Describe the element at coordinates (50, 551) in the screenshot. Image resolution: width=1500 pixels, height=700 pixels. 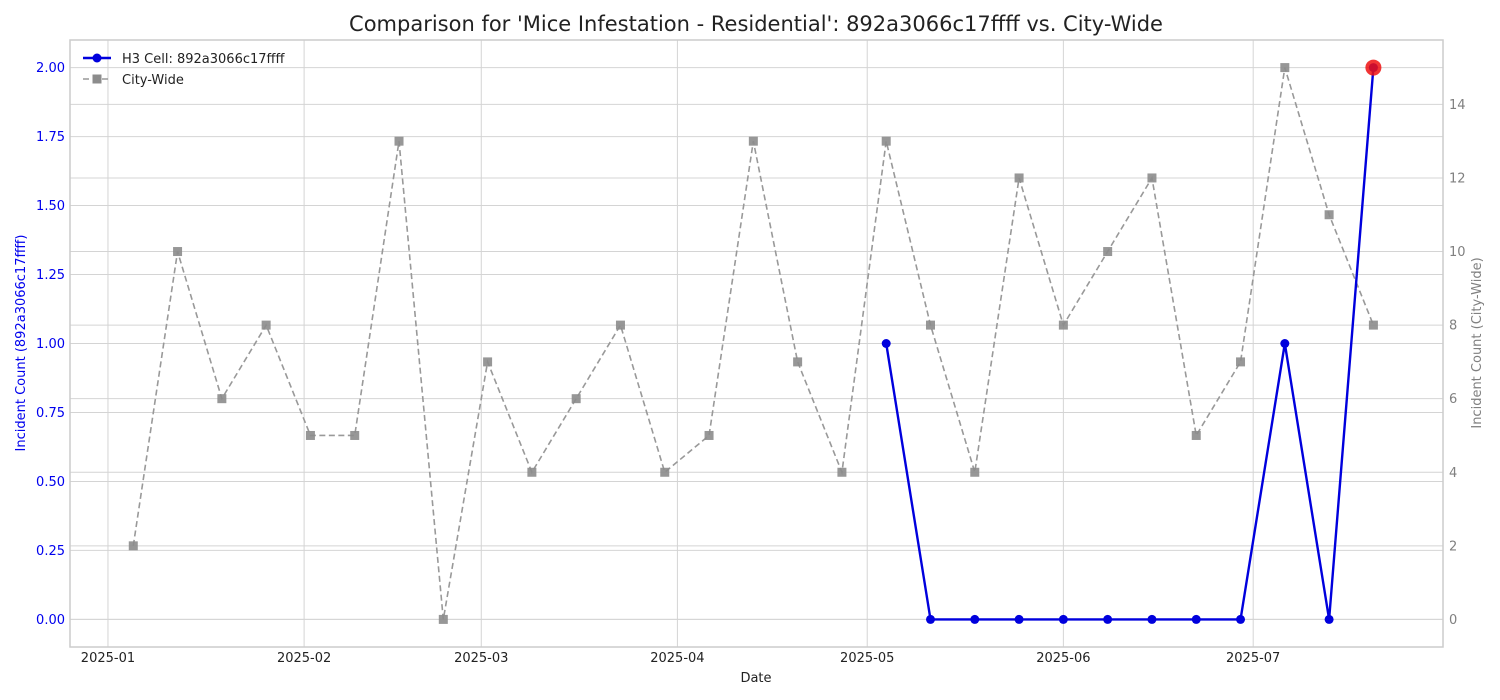
I see `left-y-tick-label: 0.25` at that location.